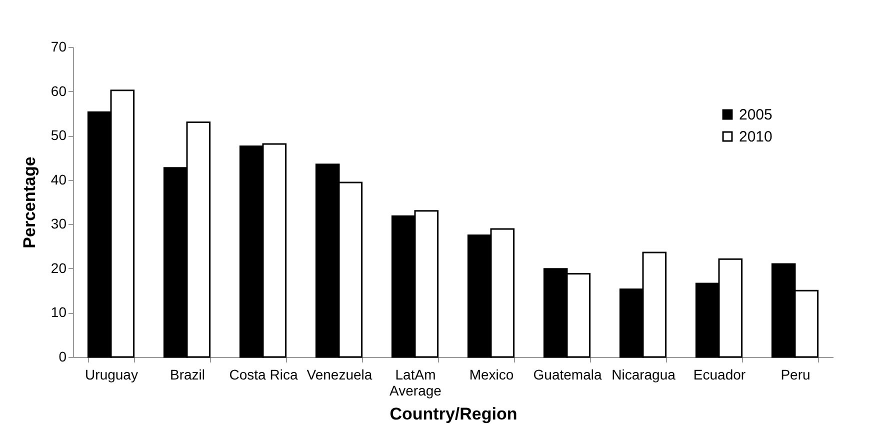 The image size is (869, 431). Describe the element at coordinates (644, 374) in the screenshot. I see `x-tick-label: Nicaragua` at that location.